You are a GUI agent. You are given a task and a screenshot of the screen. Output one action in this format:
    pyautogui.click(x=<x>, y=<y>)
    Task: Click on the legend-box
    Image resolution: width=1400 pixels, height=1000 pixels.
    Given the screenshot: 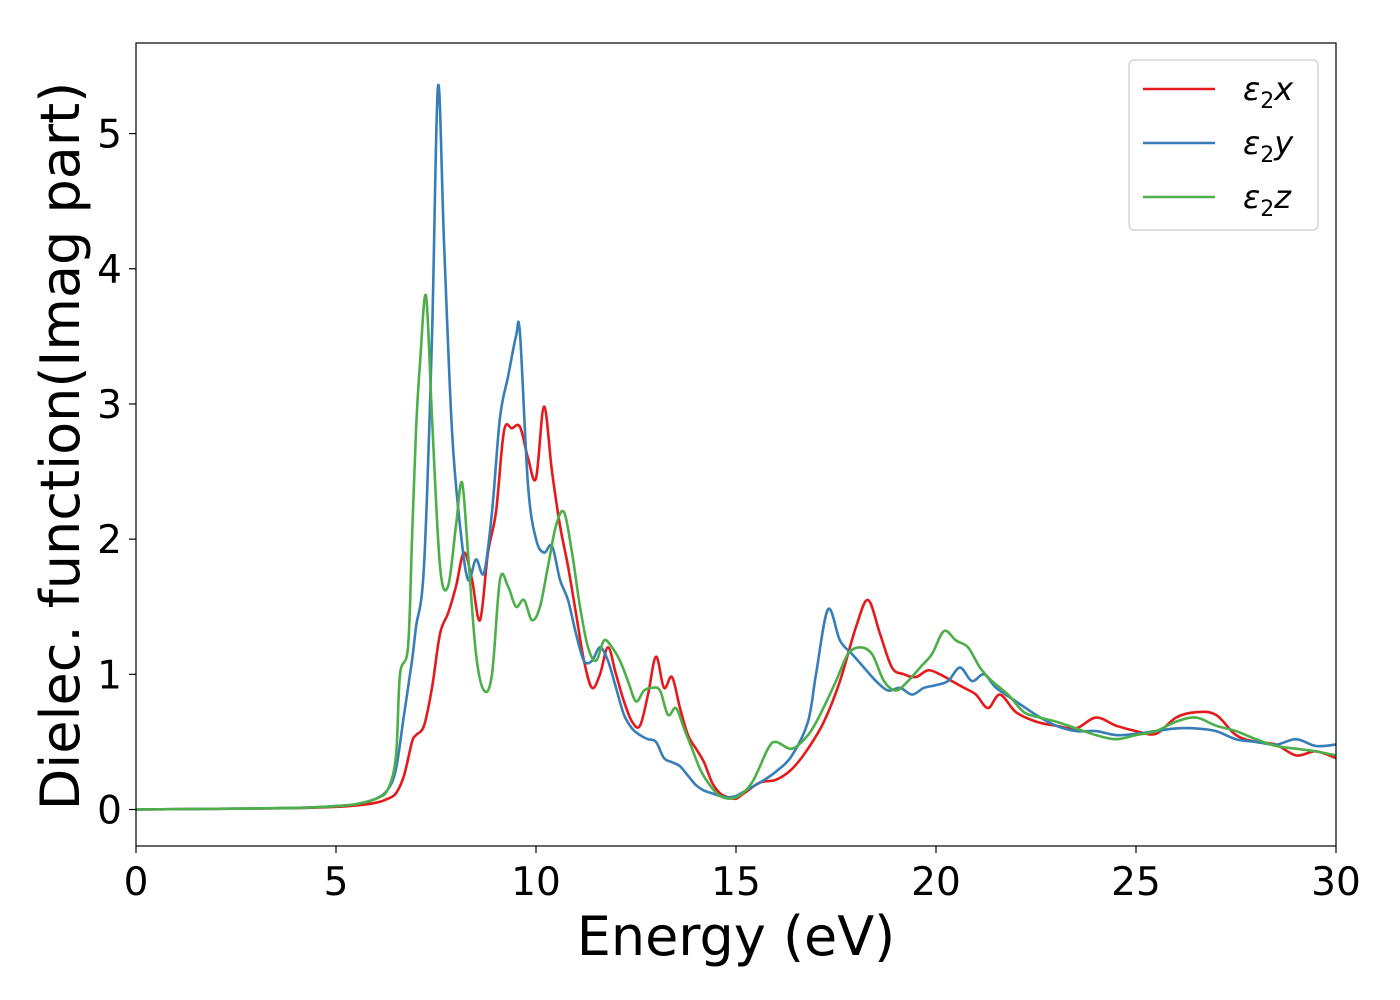 What is the action you would take?
    pyautogui.click(x=1223, y=145)
    